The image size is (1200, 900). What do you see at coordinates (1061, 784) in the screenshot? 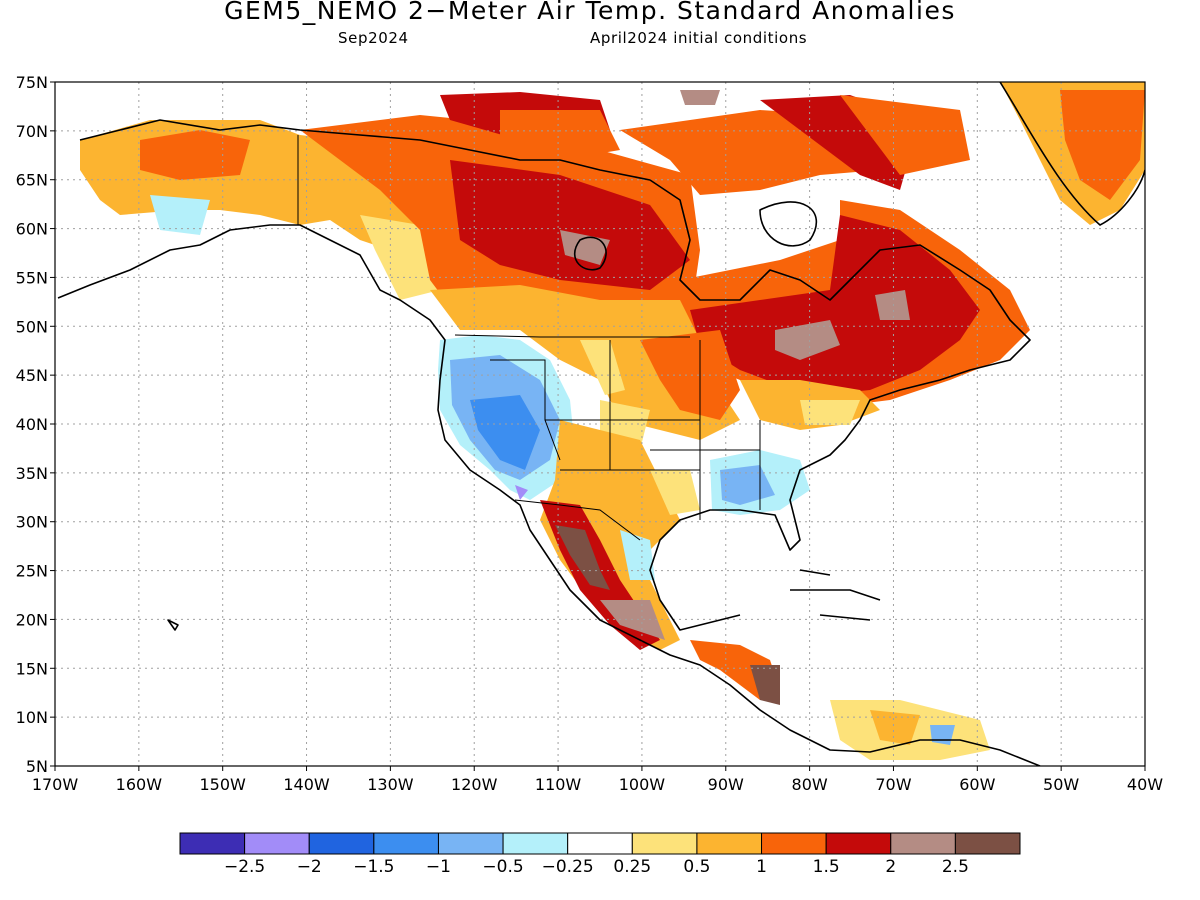
I see `lon-label: 50W` at bounding box center [1061, 784].